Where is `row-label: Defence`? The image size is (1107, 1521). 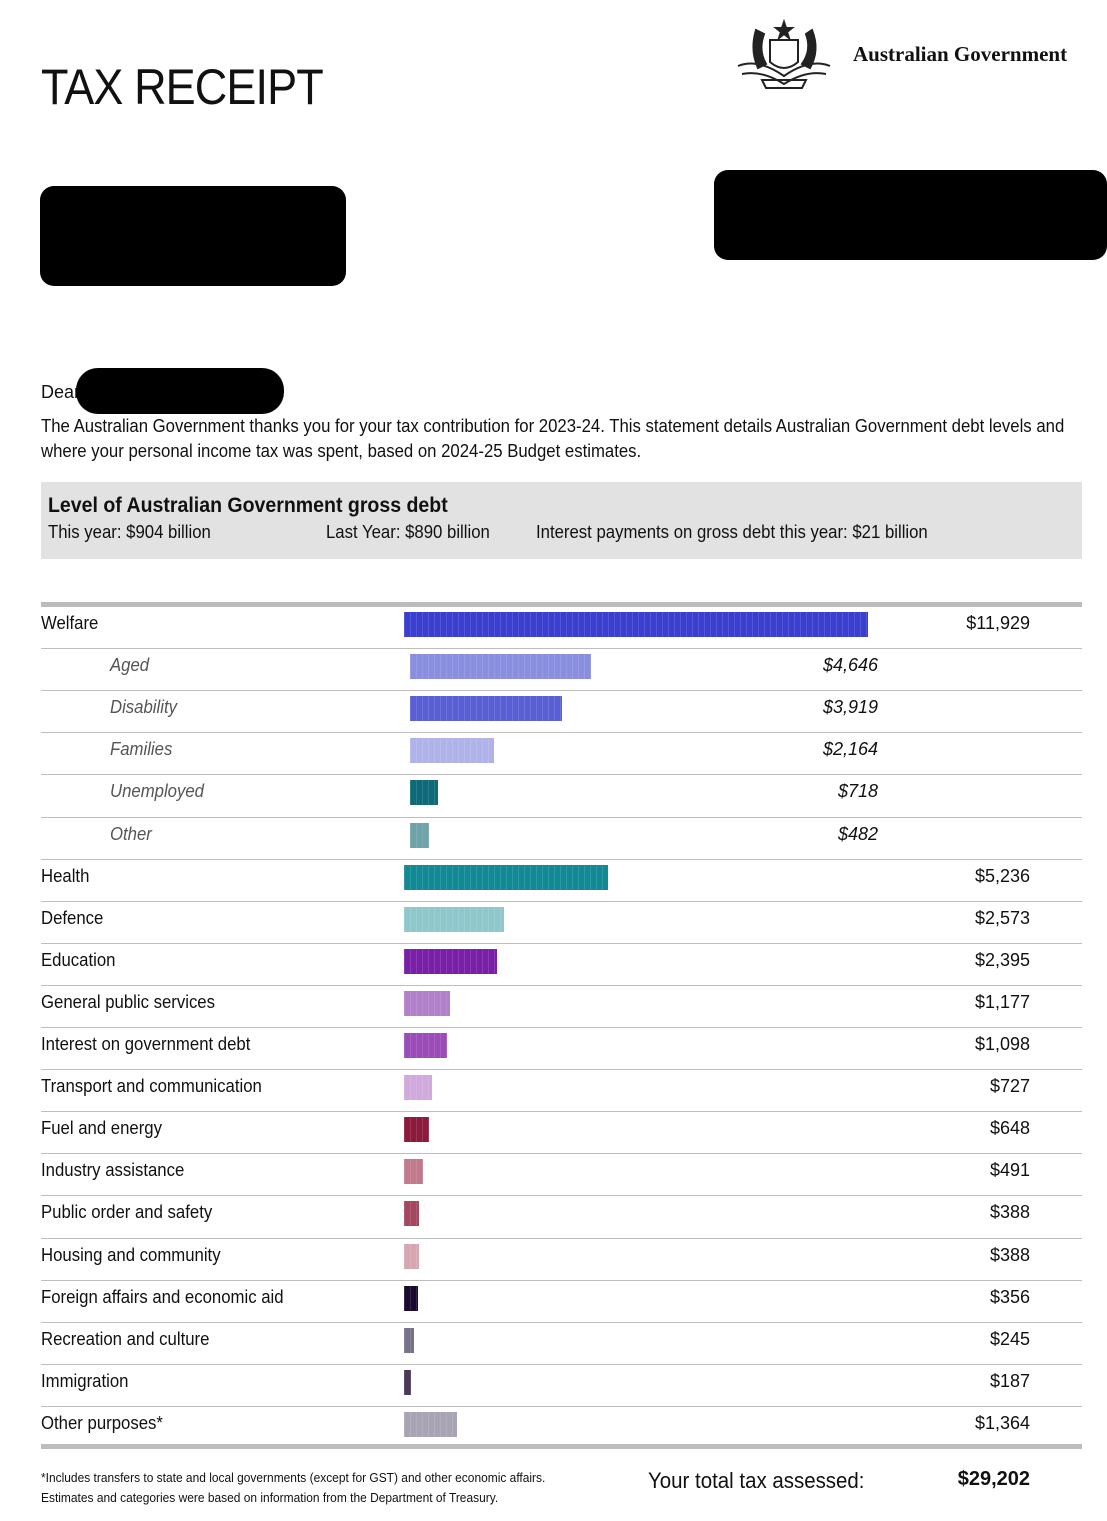
row-label: Defence is located at coordinates (72, 917).